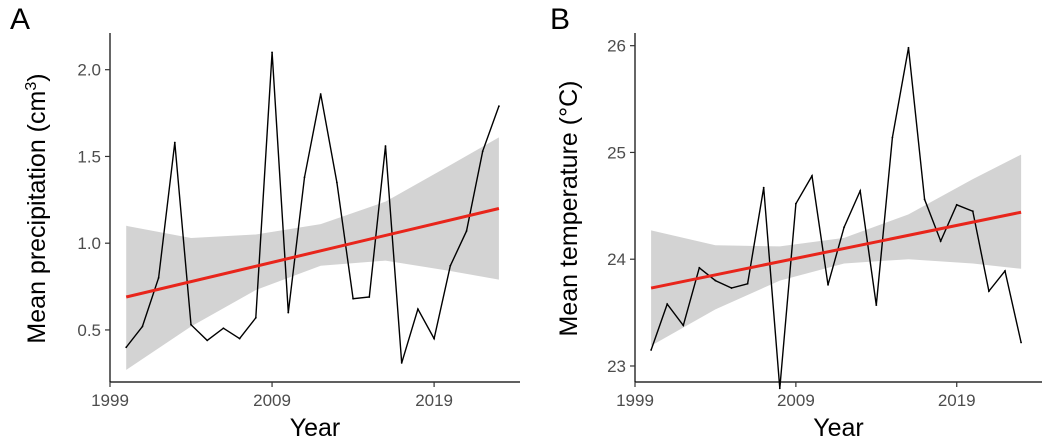  What do you see at coordinates (616, 366) in the screenshot?
I see `y-tick-label: 23` at bounding box center [616, 366].